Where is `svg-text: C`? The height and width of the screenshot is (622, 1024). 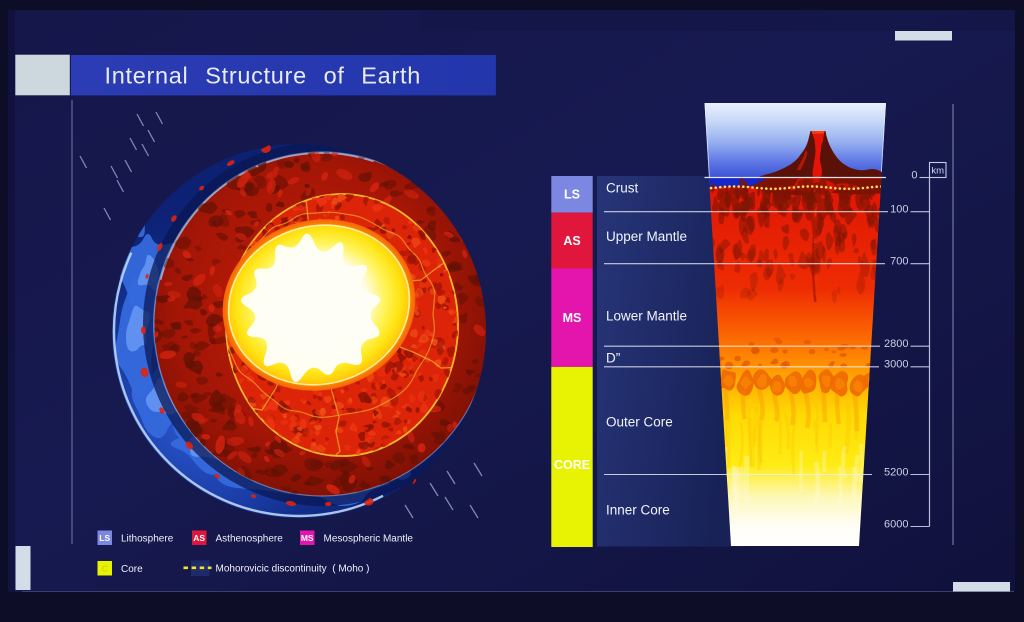
svg-text: C is located at coordinates (105, 568).